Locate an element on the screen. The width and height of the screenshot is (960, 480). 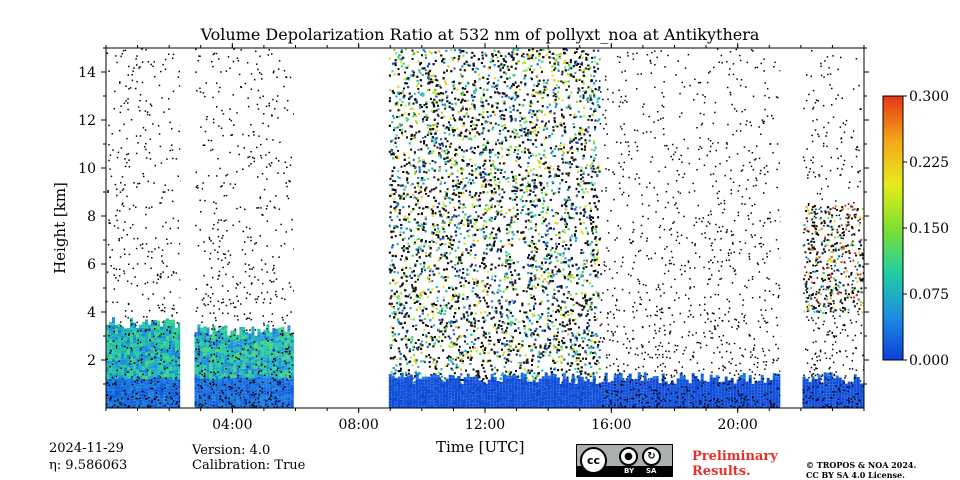
y-tick-label: 4 is located at coordinates (91, 313).